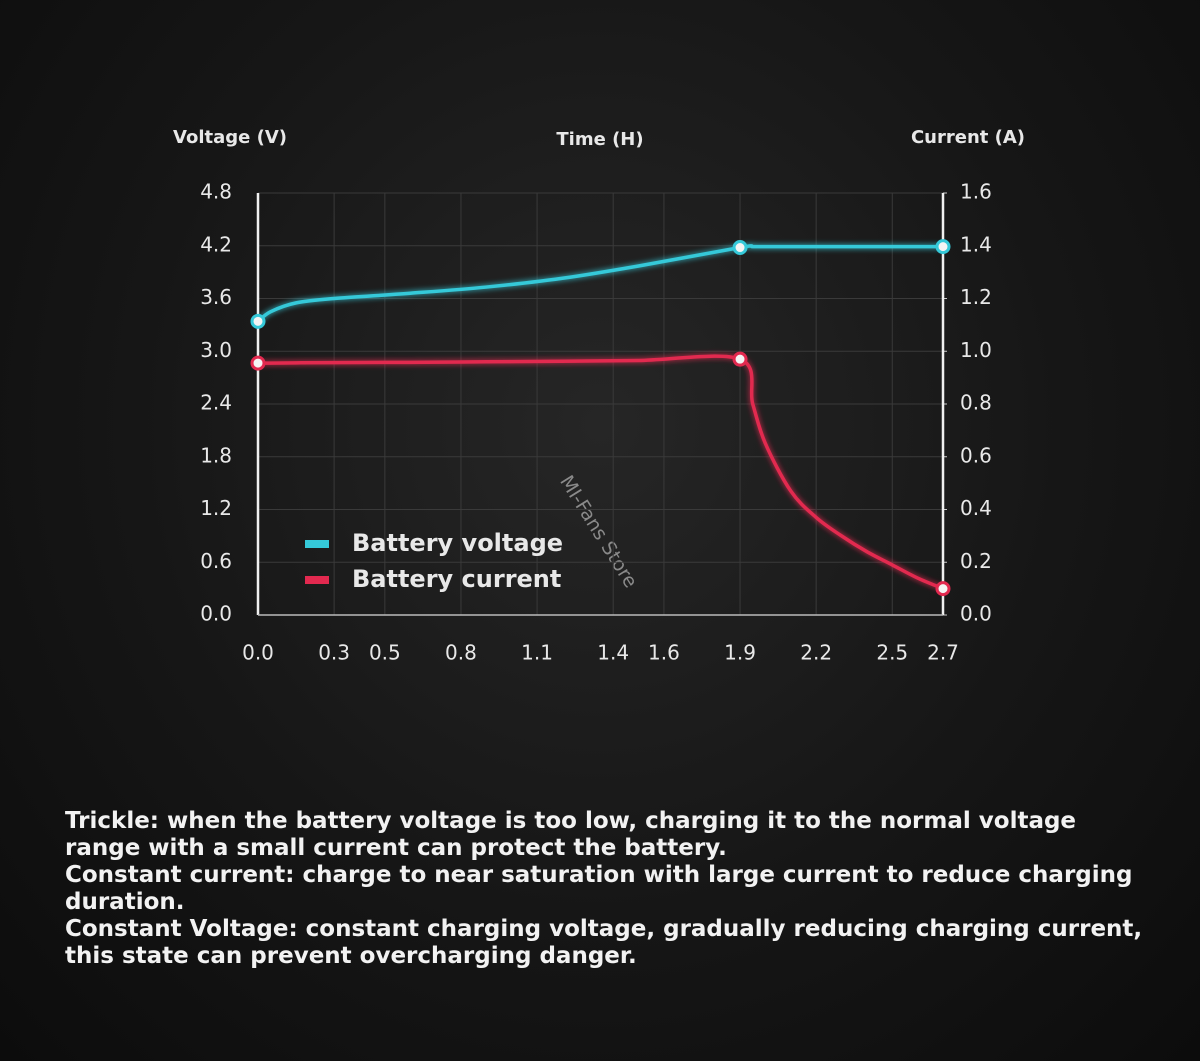  What do you see at coordinates (216, 192) in the screenshot?
I see `y-tick-label: 4.8` at bounding box center [216, 192].